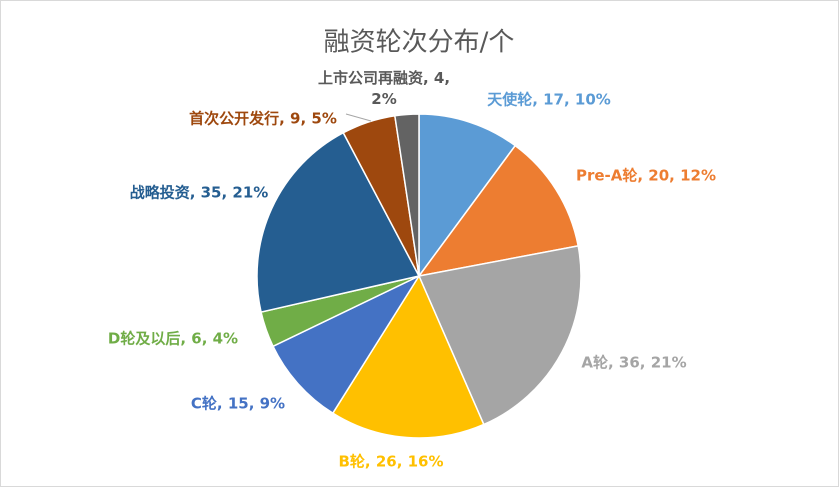 The height and width of the screenshot is (487, 839). Describe the element at coordinates (634, 362) in the screenshot. I see `data-label: A轮, 36, 21%` at that location.